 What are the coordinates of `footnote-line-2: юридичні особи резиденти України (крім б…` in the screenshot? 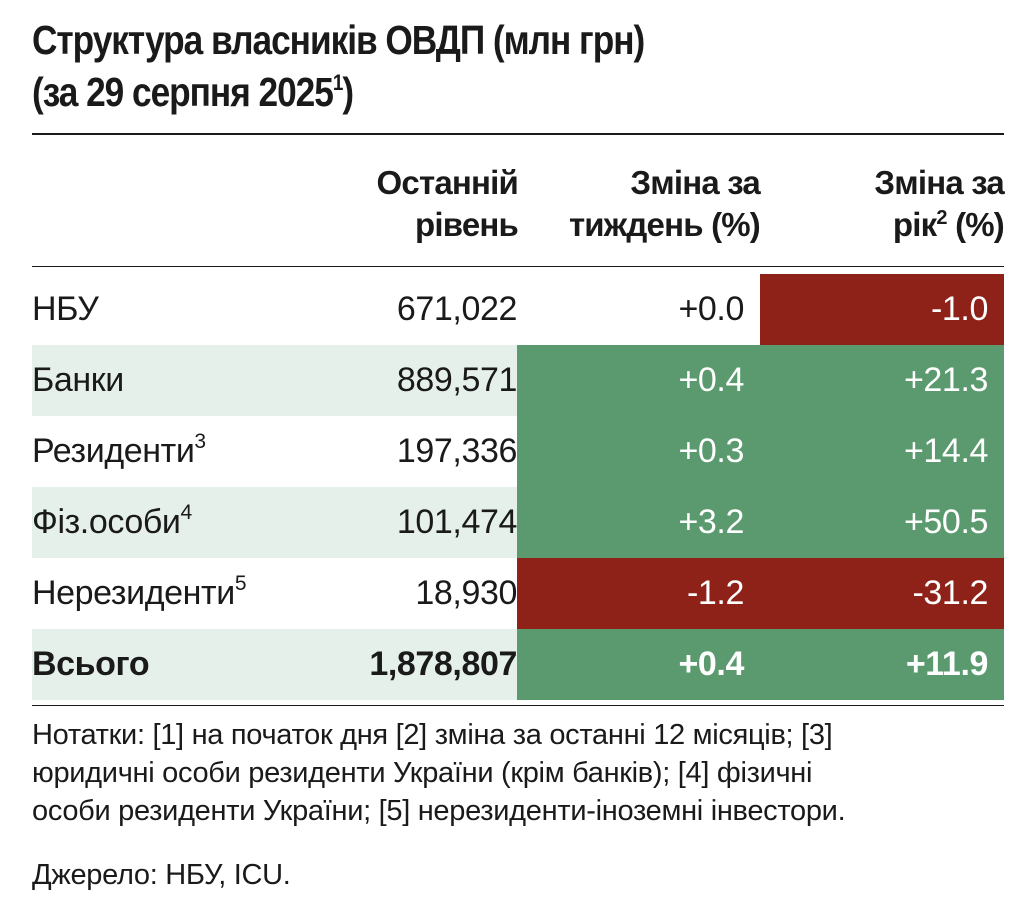 It's located at (422, 773).